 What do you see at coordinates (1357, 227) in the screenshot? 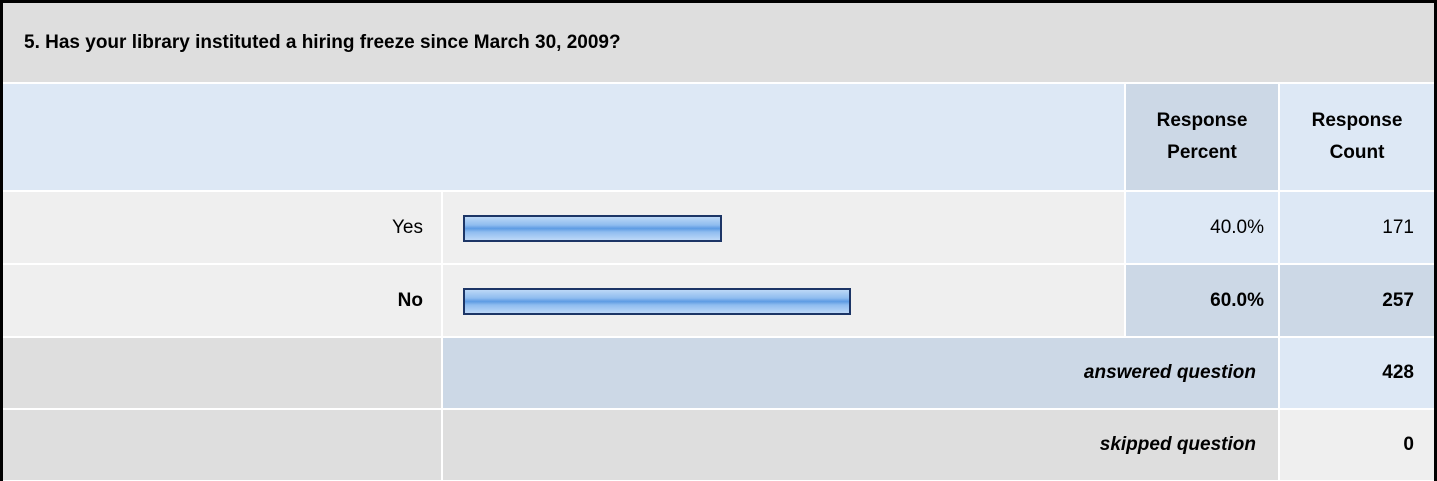
I see `response-count: 171` at bounding box center [1357, 227].